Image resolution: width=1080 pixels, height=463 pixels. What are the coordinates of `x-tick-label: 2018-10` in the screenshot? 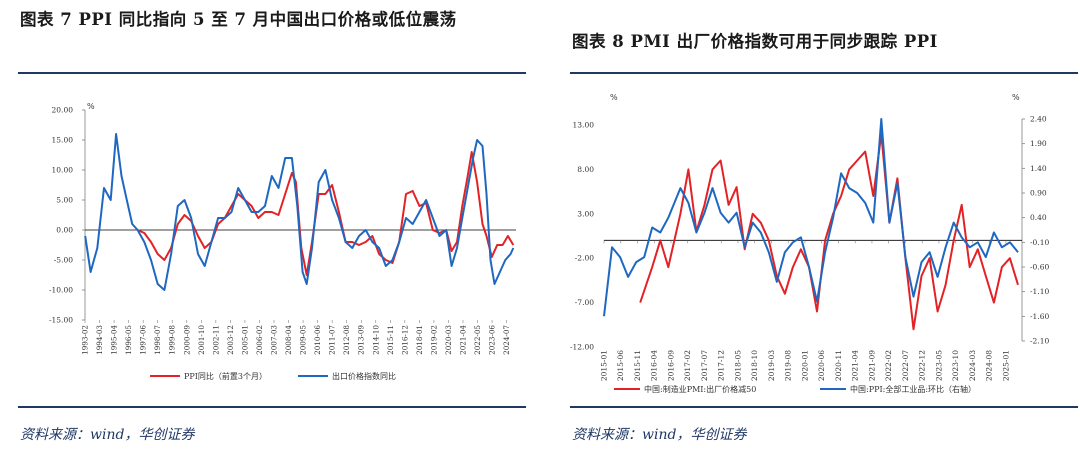 It's located at (754, 365).